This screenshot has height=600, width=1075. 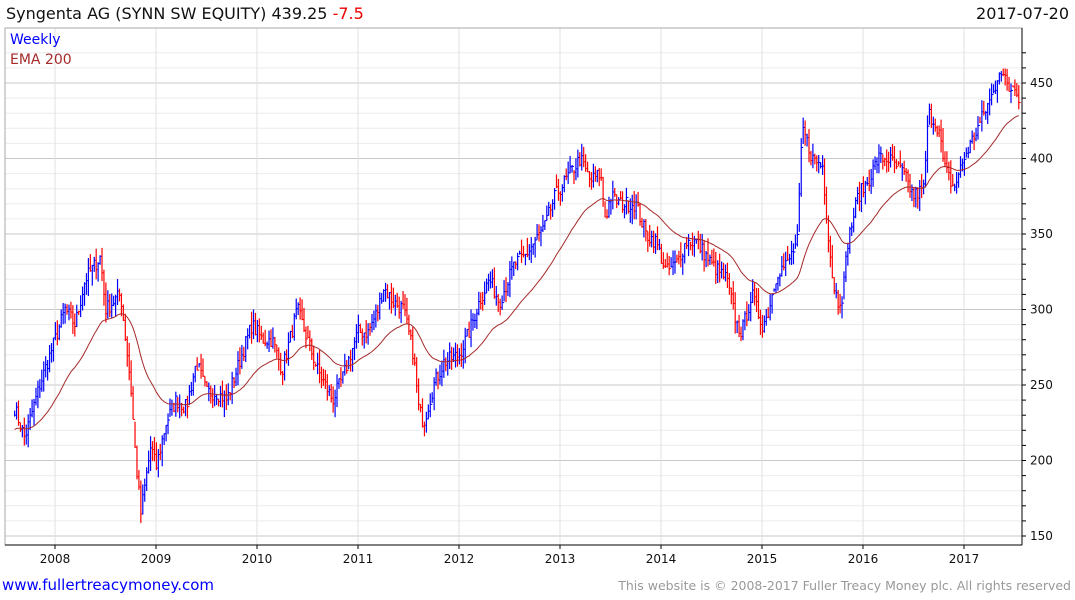 What do you see at coordinates (35, 40) in the screenshot?
I see `legend-weekly: Weekly` at bounding box center [35, 40].